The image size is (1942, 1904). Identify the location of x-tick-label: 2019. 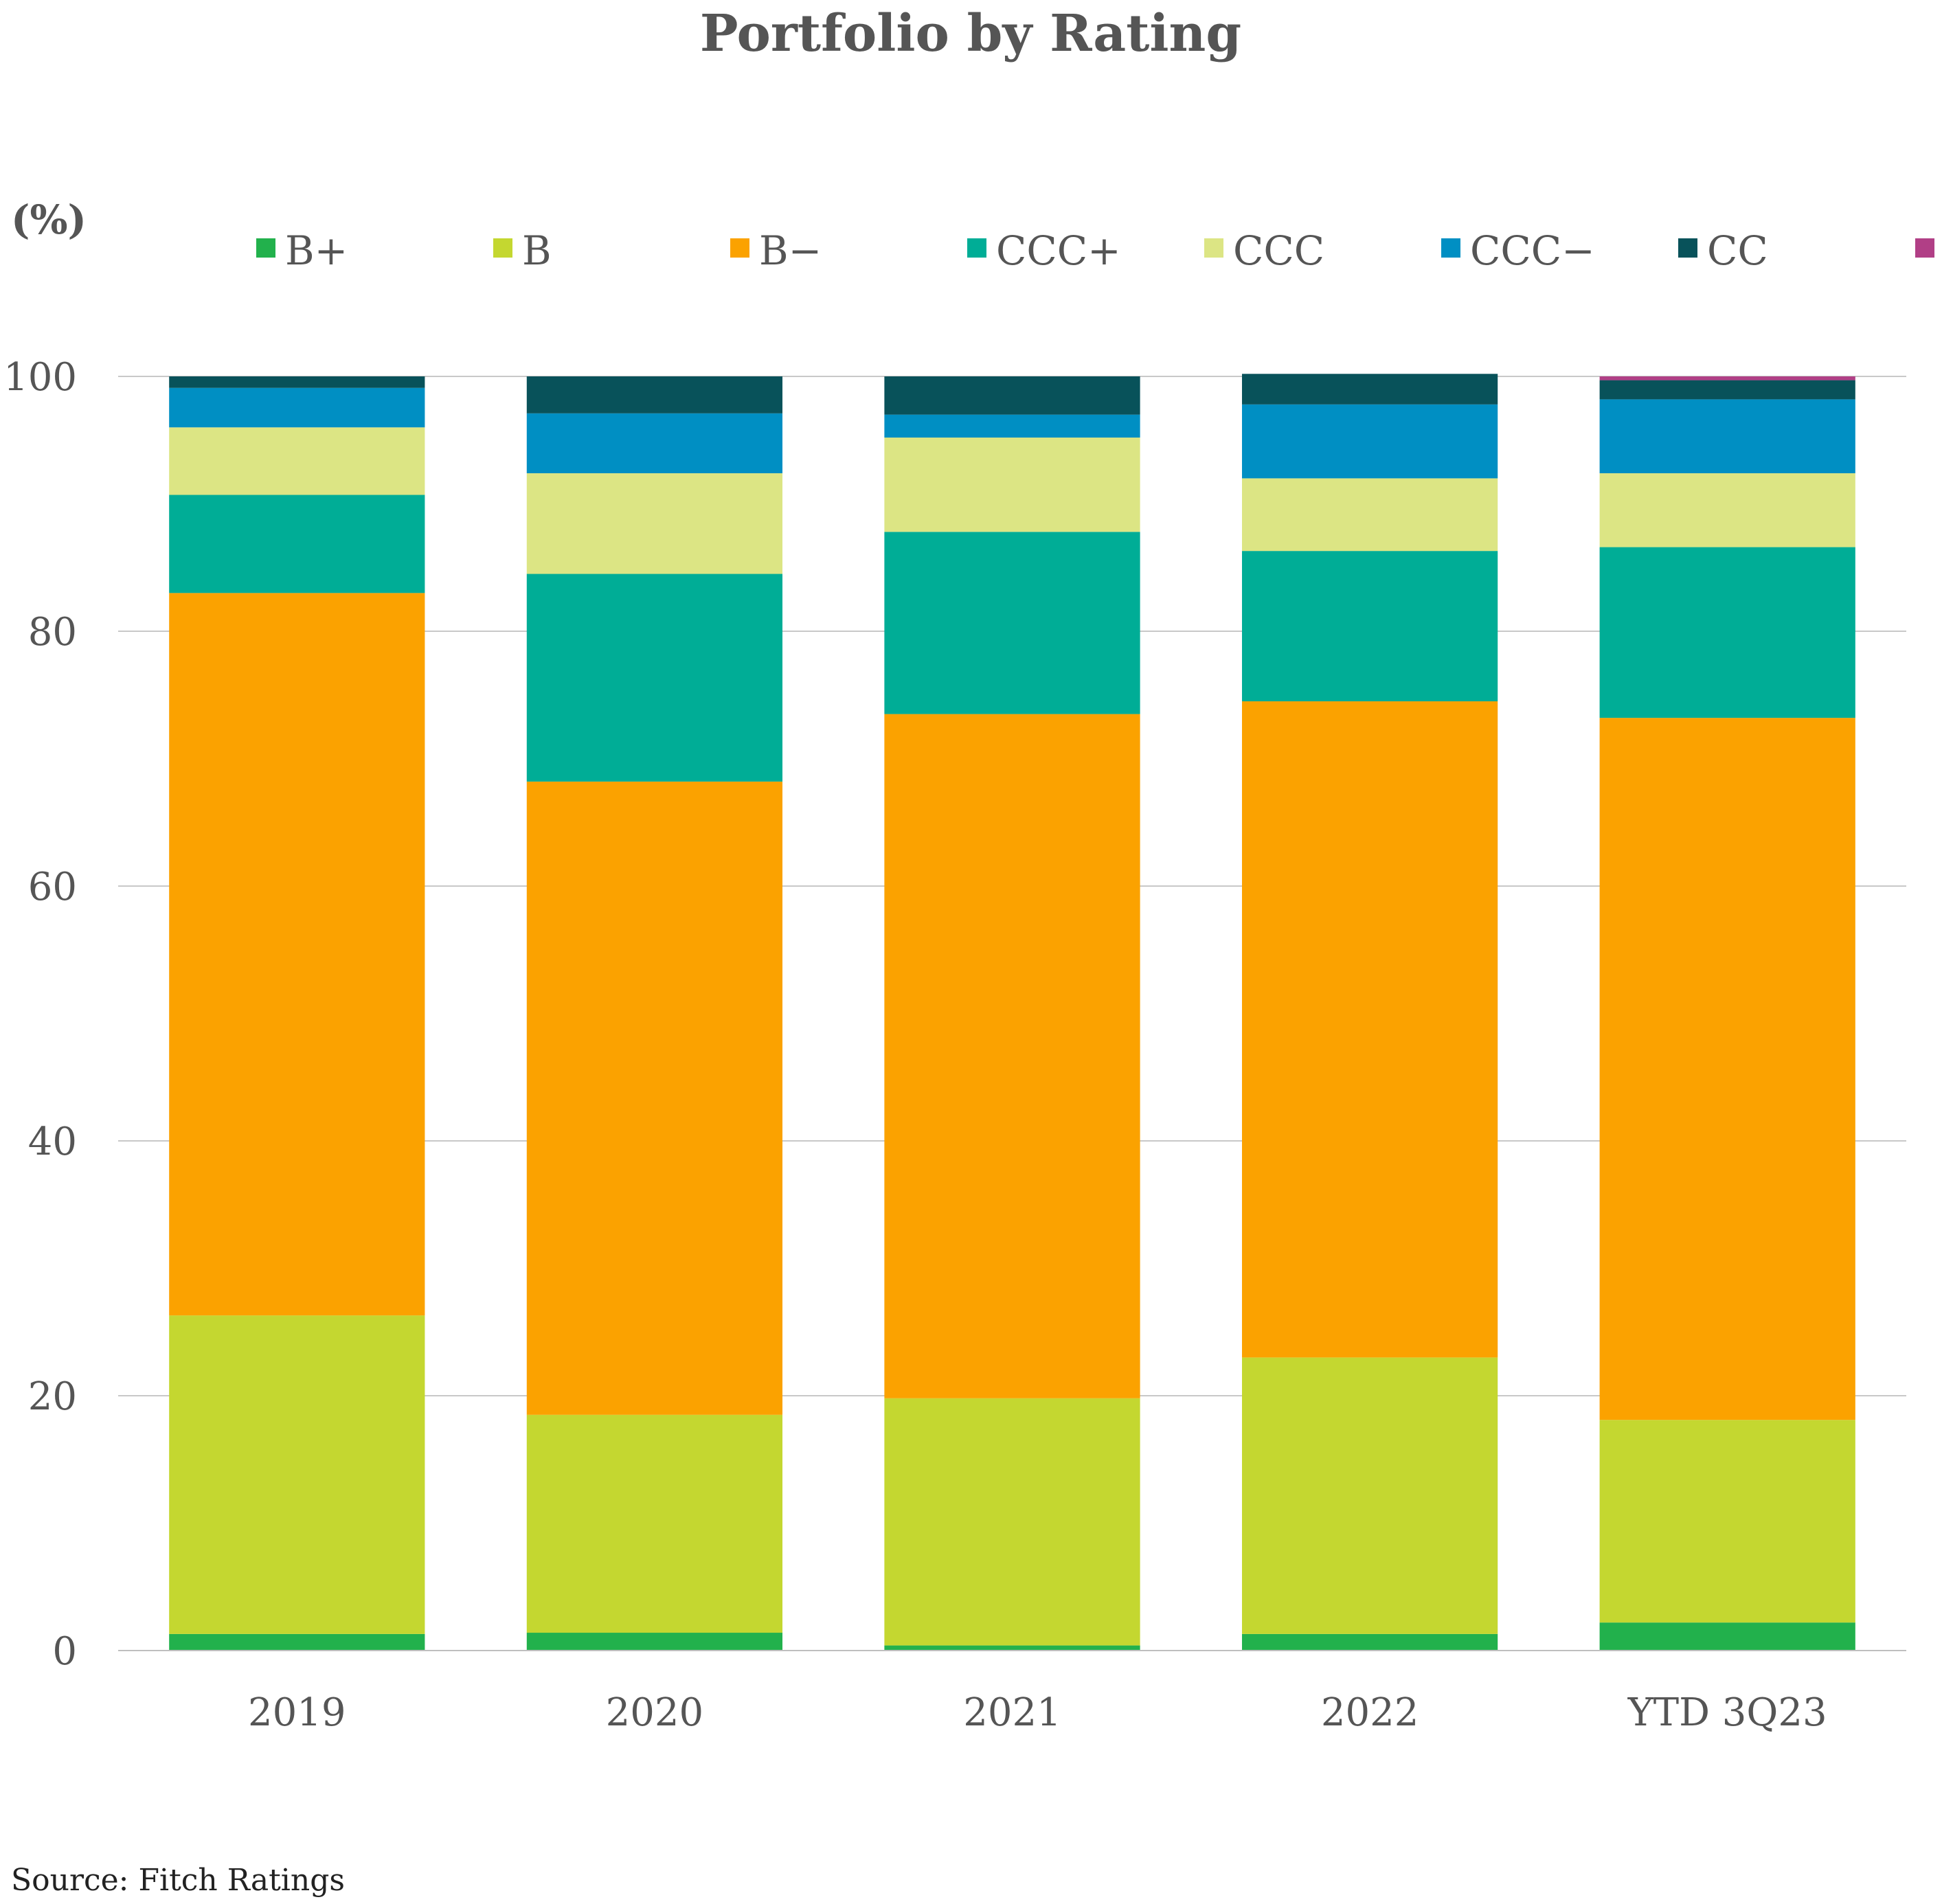
(297, 1712).